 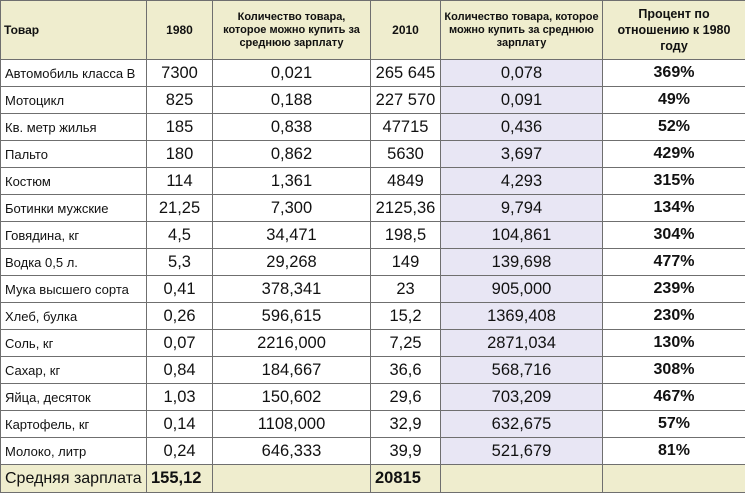 I want to click on quantity-1980-cell: 1108,000, so click(x=291, y=424).